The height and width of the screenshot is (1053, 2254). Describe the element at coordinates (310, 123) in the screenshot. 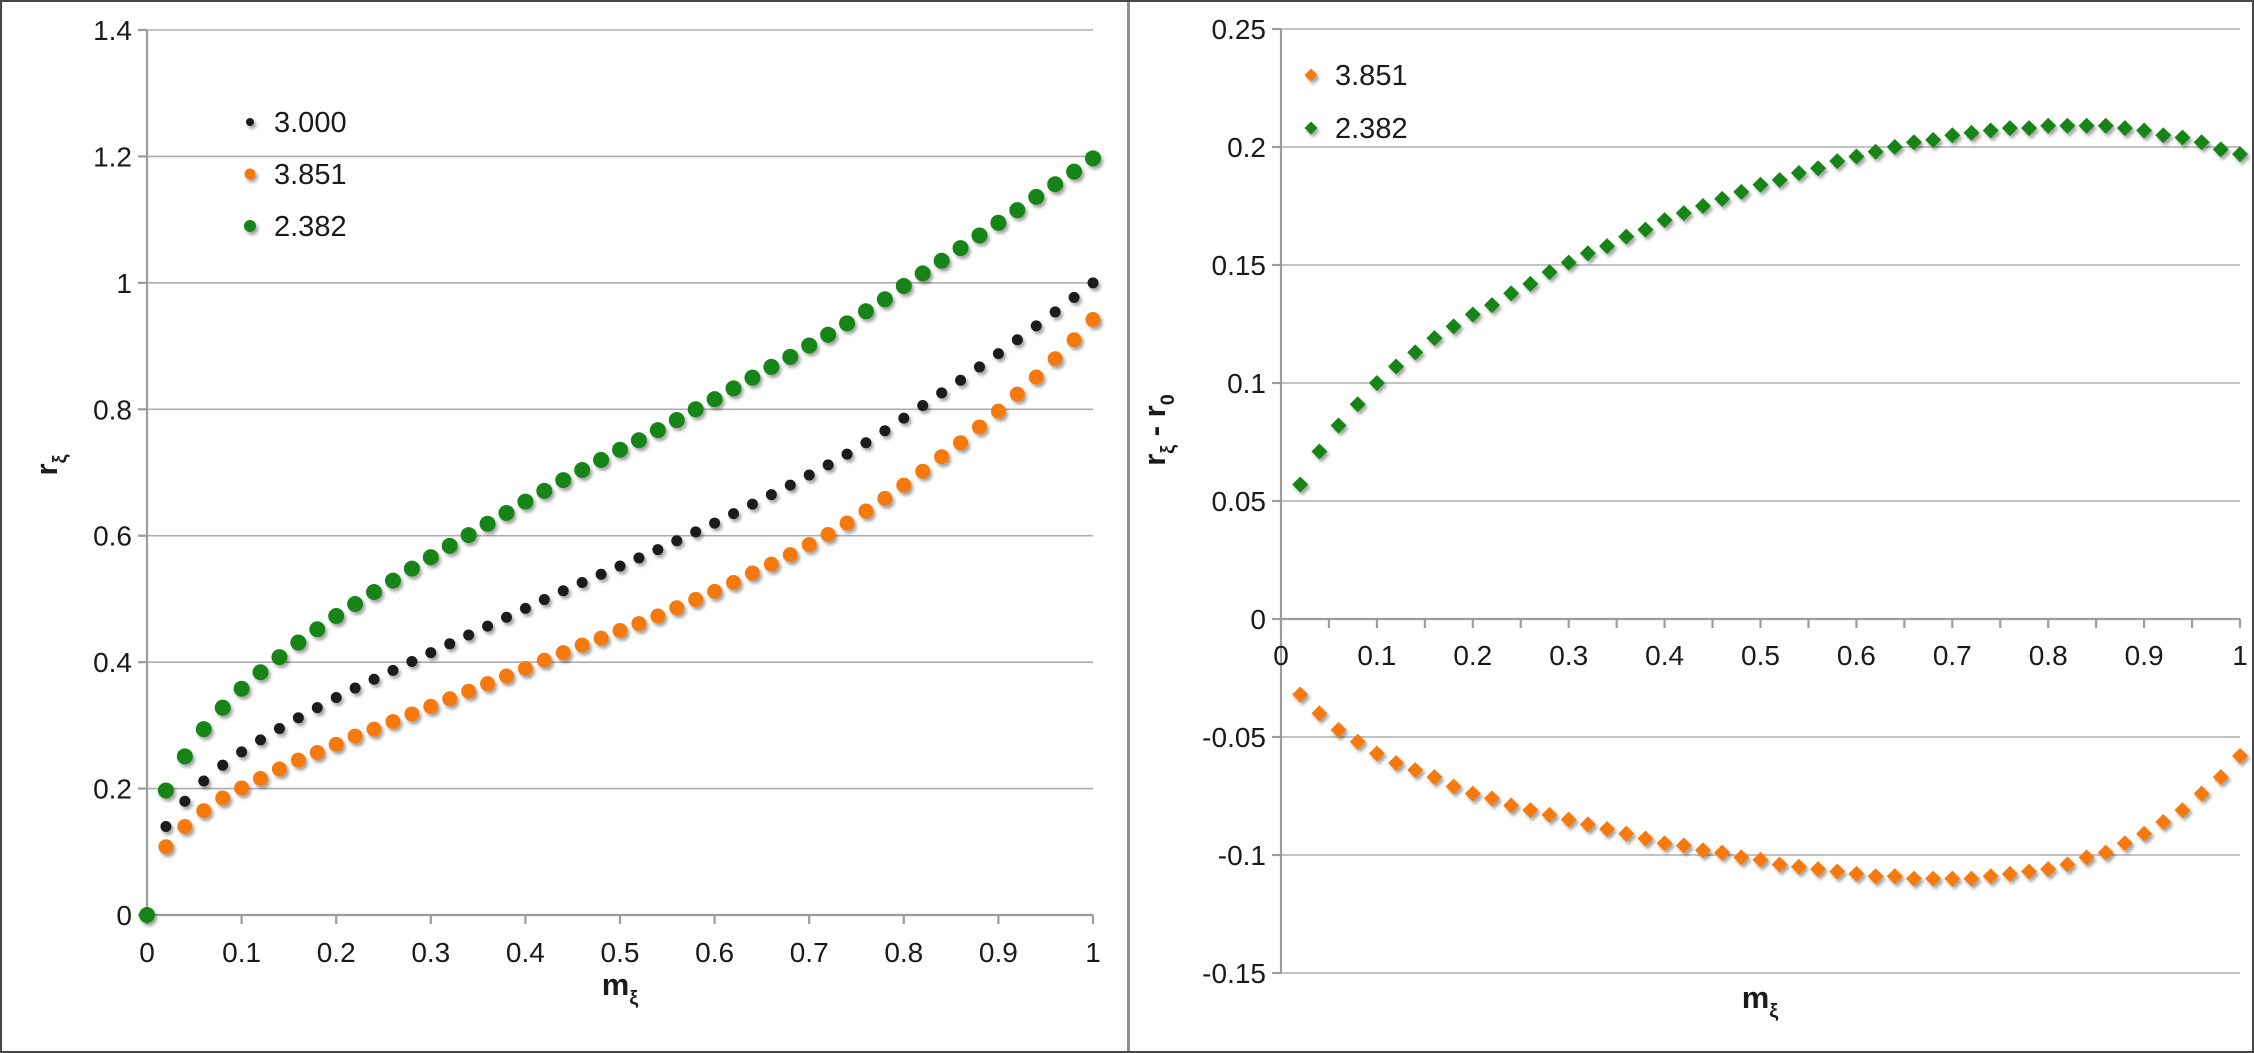

I see `legend-label: 3.000` at that location.